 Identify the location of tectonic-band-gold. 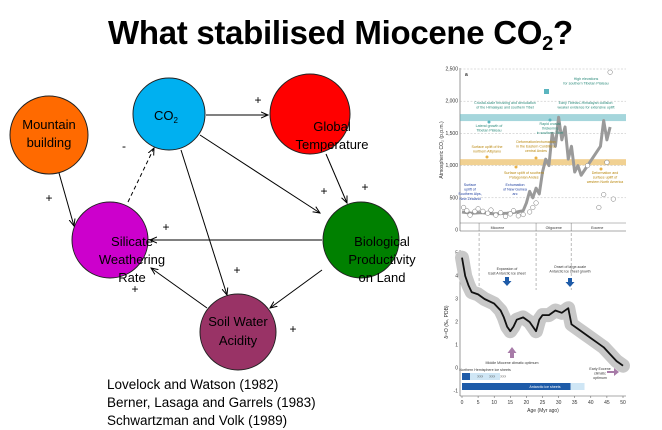
(543, 162).